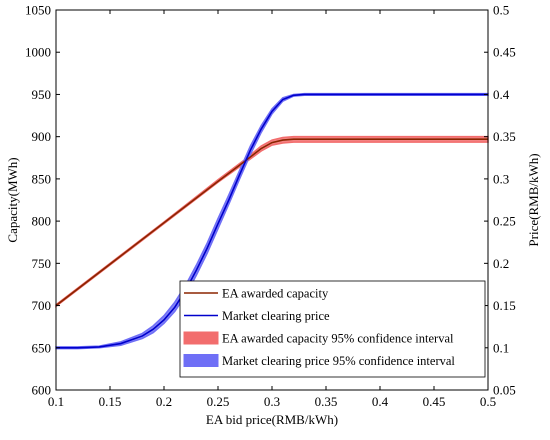 Image resolution: width=550 pixels, height=440 pixels. What do you see at coordinates (218, 401) in the screenshot?
I see `x-tick-label-3: 0.25` at bounding box center [218, 401].